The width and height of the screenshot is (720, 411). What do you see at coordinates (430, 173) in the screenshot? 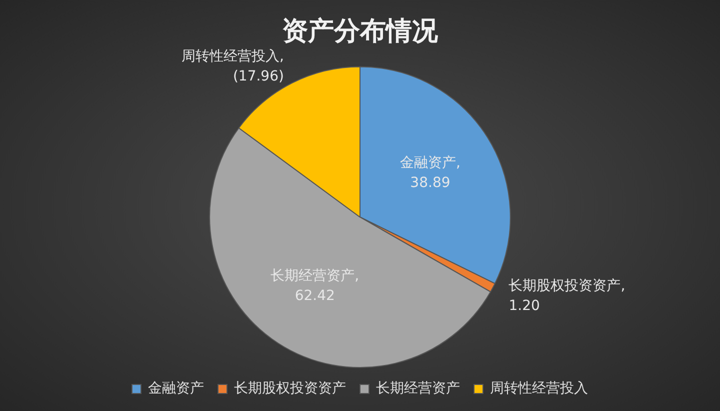
I see `data-label: 金融资产, 38.89` at bounding box center [430, 173].